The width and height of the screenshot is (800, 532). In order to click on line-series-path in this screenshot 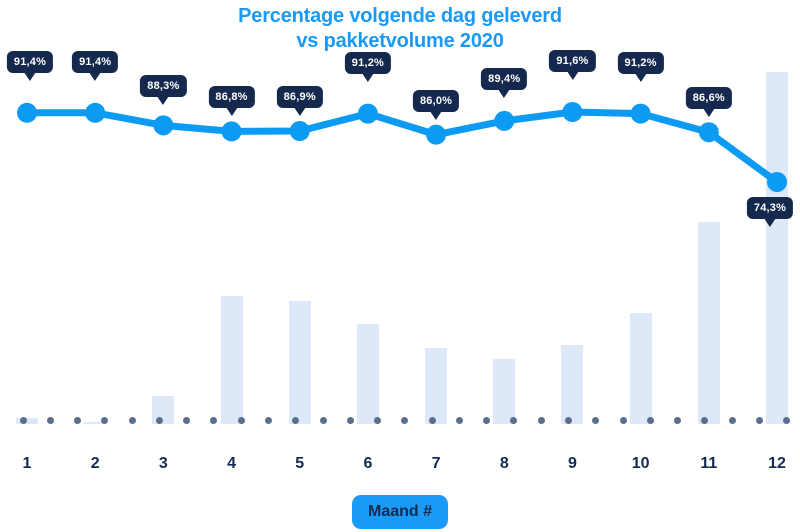, I will do `click(402, 147)`.